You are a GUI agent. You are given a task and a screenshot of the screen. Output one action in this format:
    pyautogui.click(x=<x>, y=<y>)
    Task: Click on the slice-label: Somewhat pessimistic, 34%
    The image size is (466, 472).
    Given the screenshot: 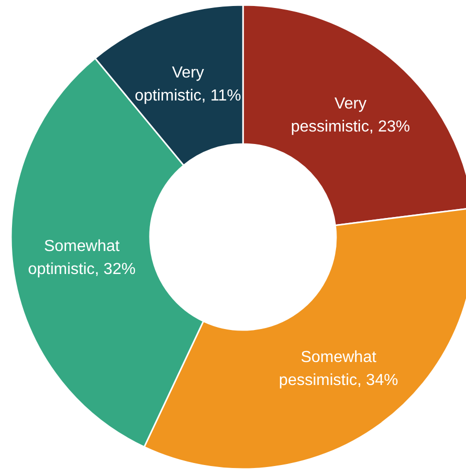 What is the action you would take?
    pyautogui.click(x=338, y=368)
    